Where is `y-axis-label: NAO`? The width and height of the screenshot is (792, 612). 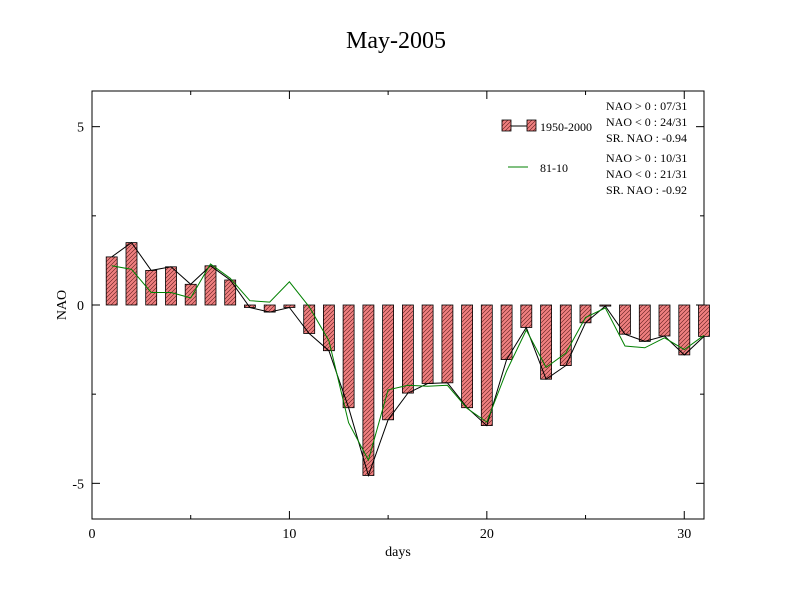
y-axis-label: NAO is located at coordinates (62, 305).